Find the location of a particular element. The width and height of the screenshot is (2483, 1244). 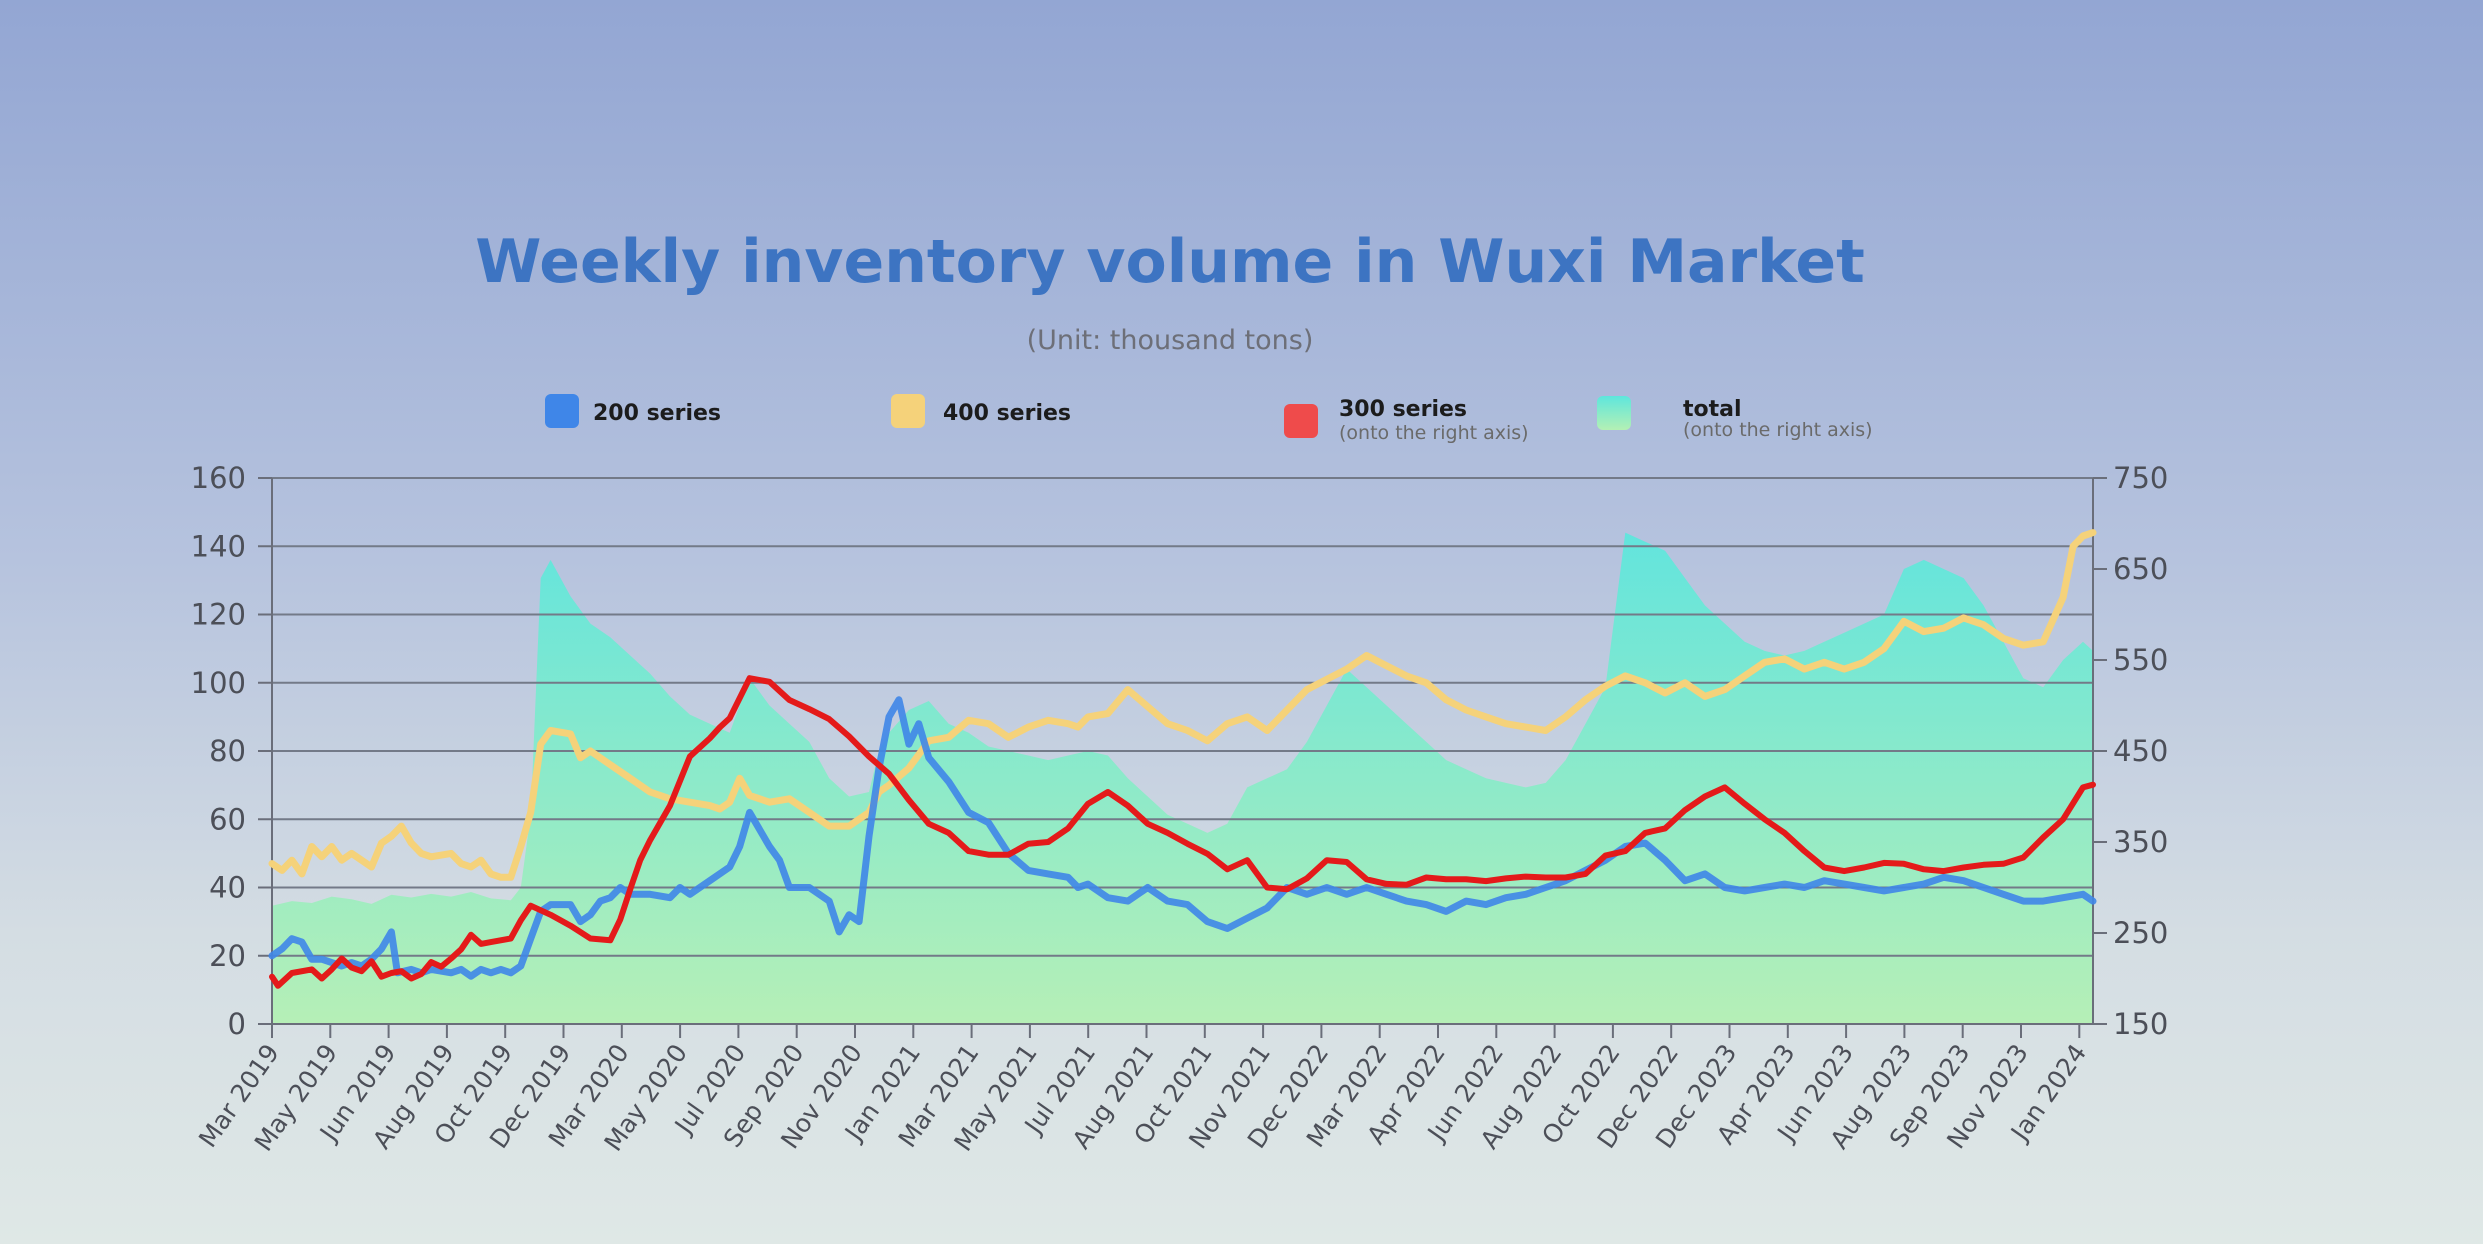

legend-item-400-series: 400 series is located at coordinates (981, 411).